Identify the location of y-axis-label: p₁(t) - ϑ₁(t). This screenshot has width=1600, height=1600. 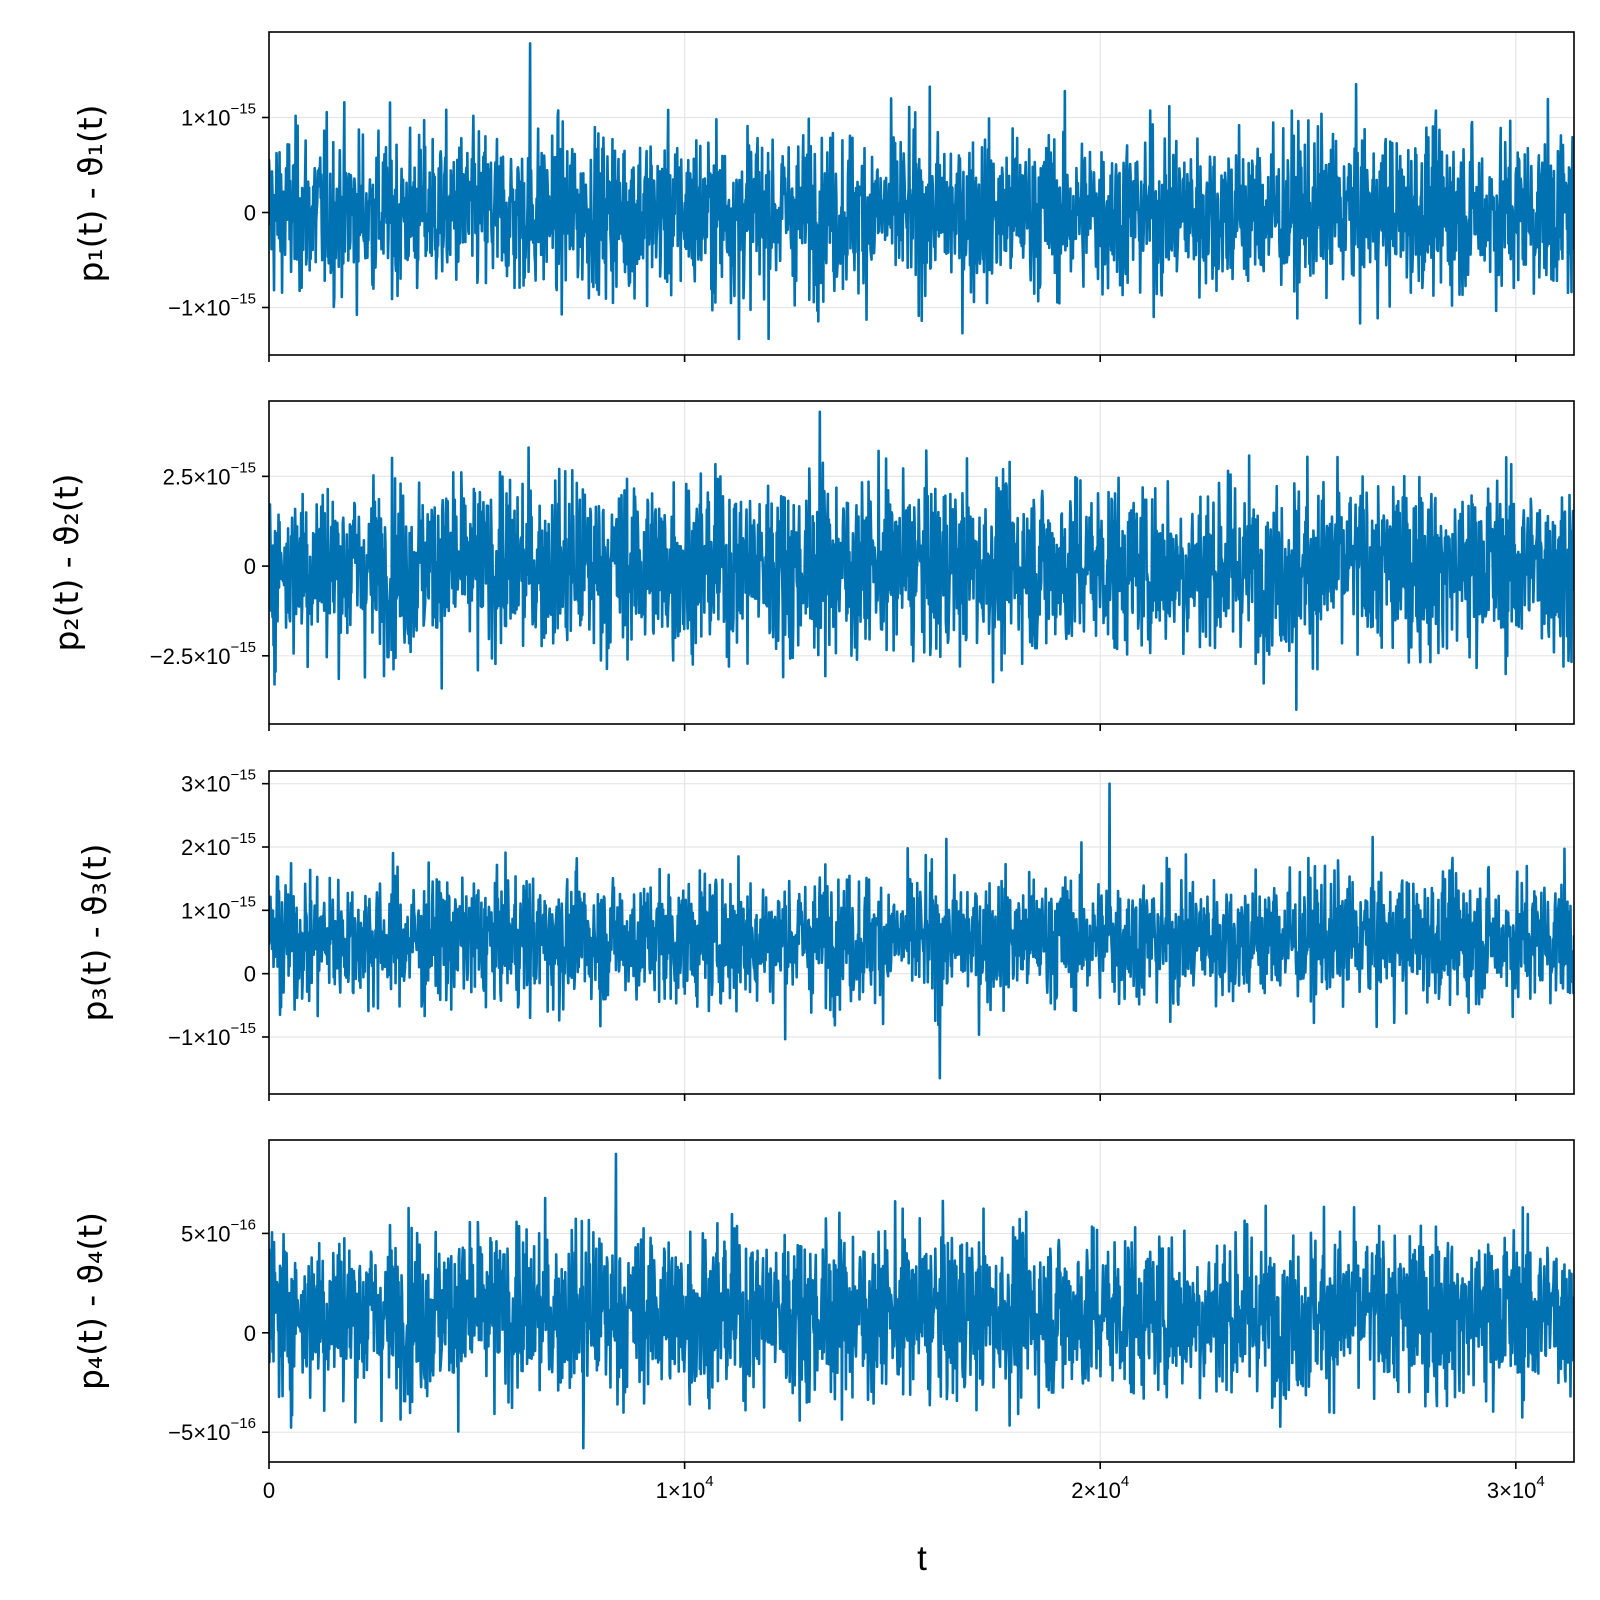
(90, 193).